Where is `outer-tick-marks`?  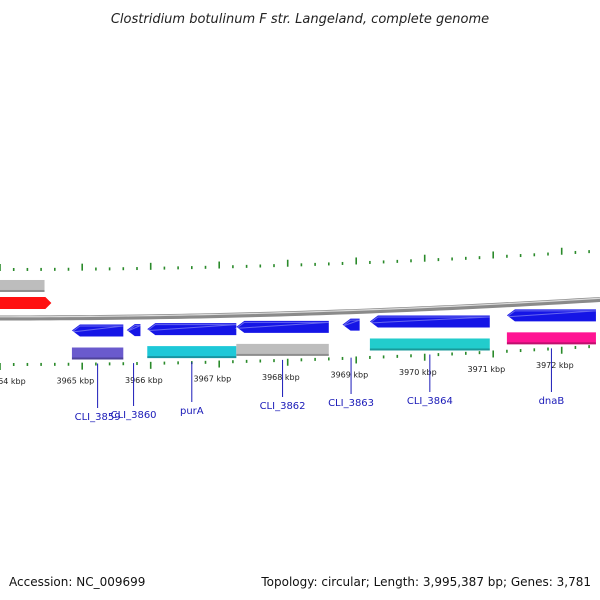 outer-tick-marks is located at coordinates (295, 259).